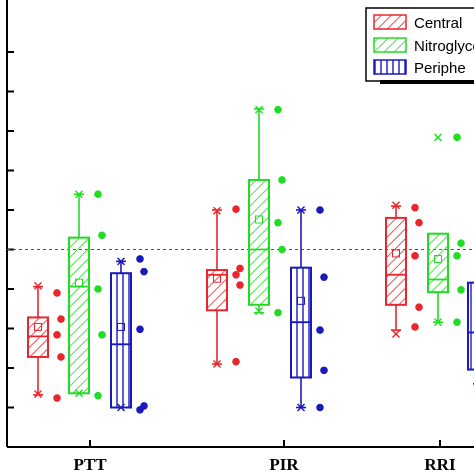 The width and height of the screenshot is (474, 474). I want to click on box-pir-peripheral-x_min-stroke-b, so click(301, 407).